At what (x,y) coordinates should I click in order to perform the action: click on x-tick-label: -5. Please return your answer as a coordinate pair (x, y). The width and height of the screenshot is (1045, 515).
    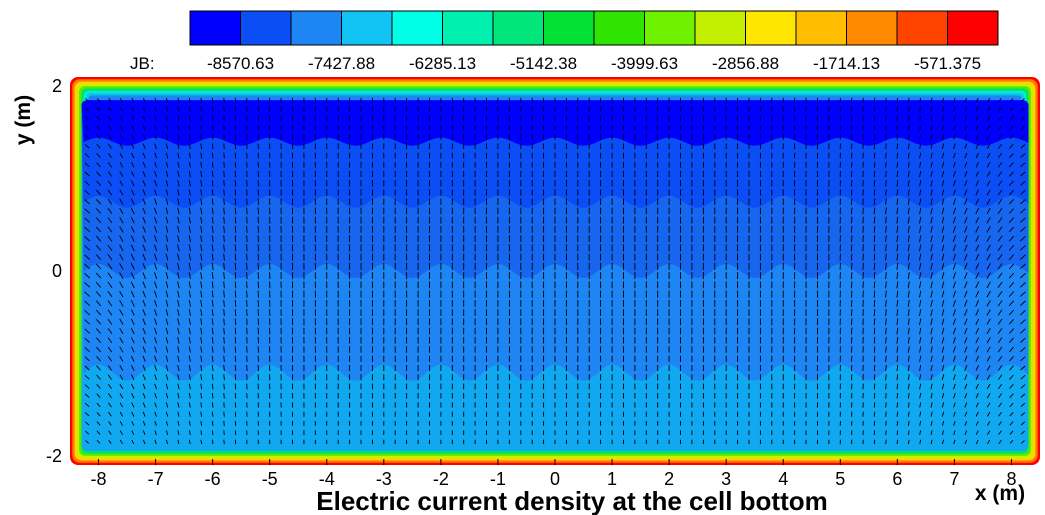
    Looking at the image, I should click on (270, 479).